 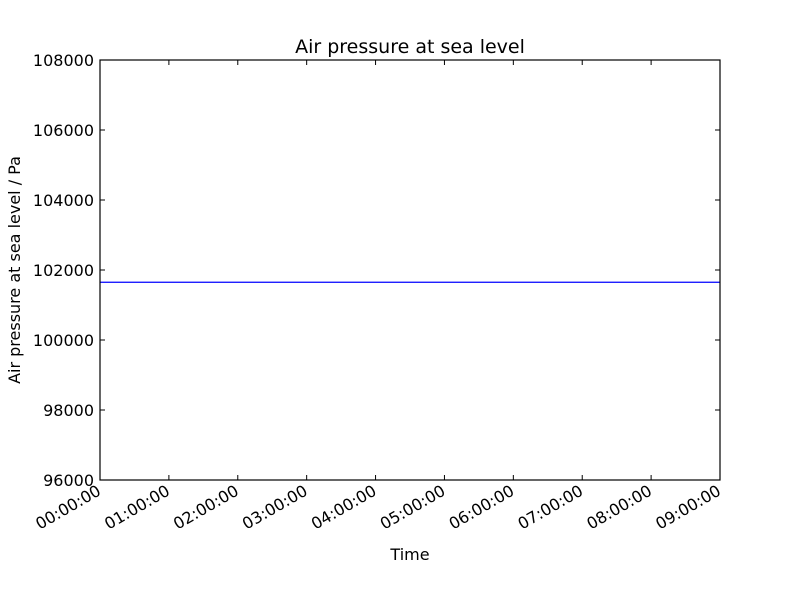 I want to click on x-tick-label: 05:00:00, so click(x=413, y=507).